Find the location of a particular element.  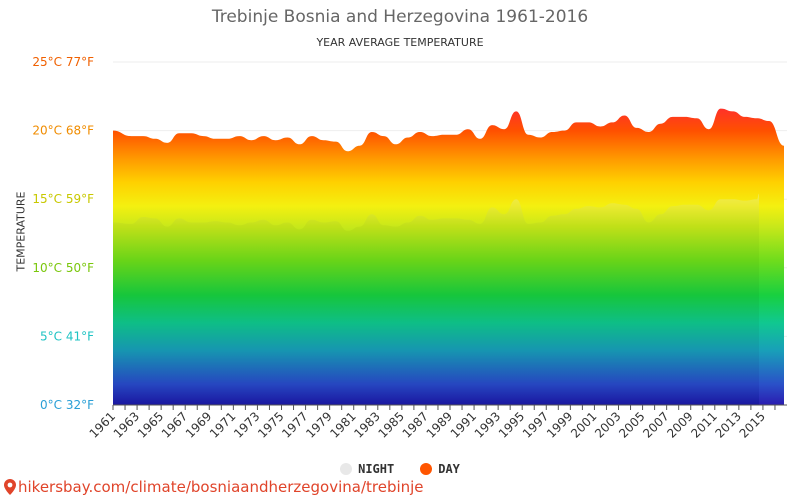

x-tick-label: 1995 is located at coordinates (511, 424).